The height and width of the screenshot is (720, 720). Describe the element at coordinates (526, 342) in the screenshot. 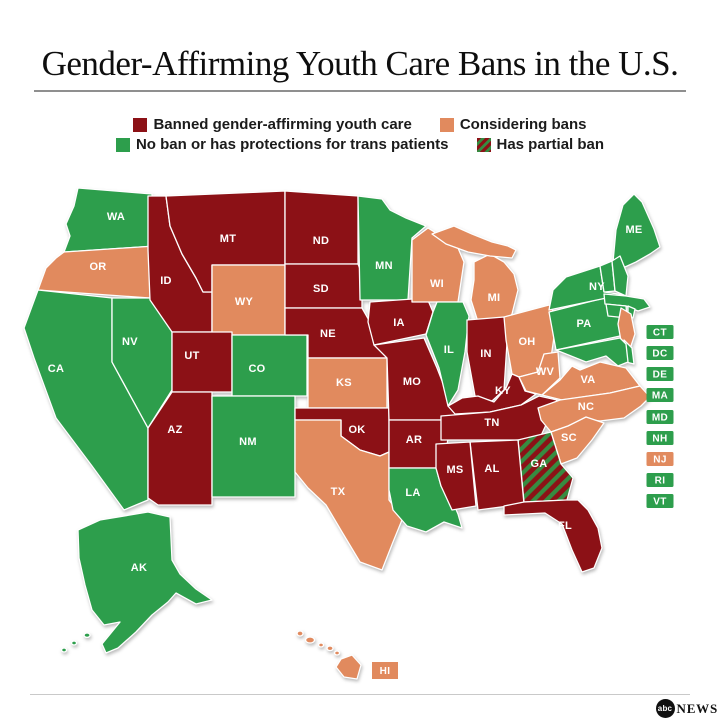

I see `state-label-OH: OH` at that location.